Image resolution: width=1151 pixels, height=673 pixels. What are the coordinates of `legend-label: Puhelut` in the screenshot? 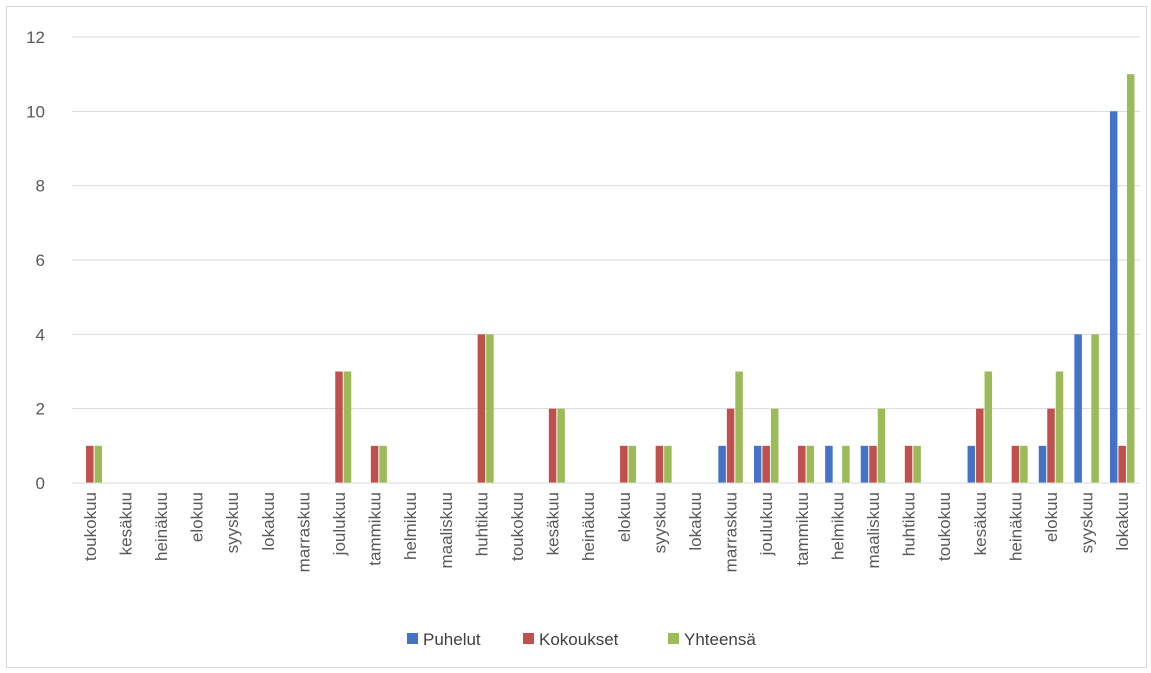 It's located at (452, 639).